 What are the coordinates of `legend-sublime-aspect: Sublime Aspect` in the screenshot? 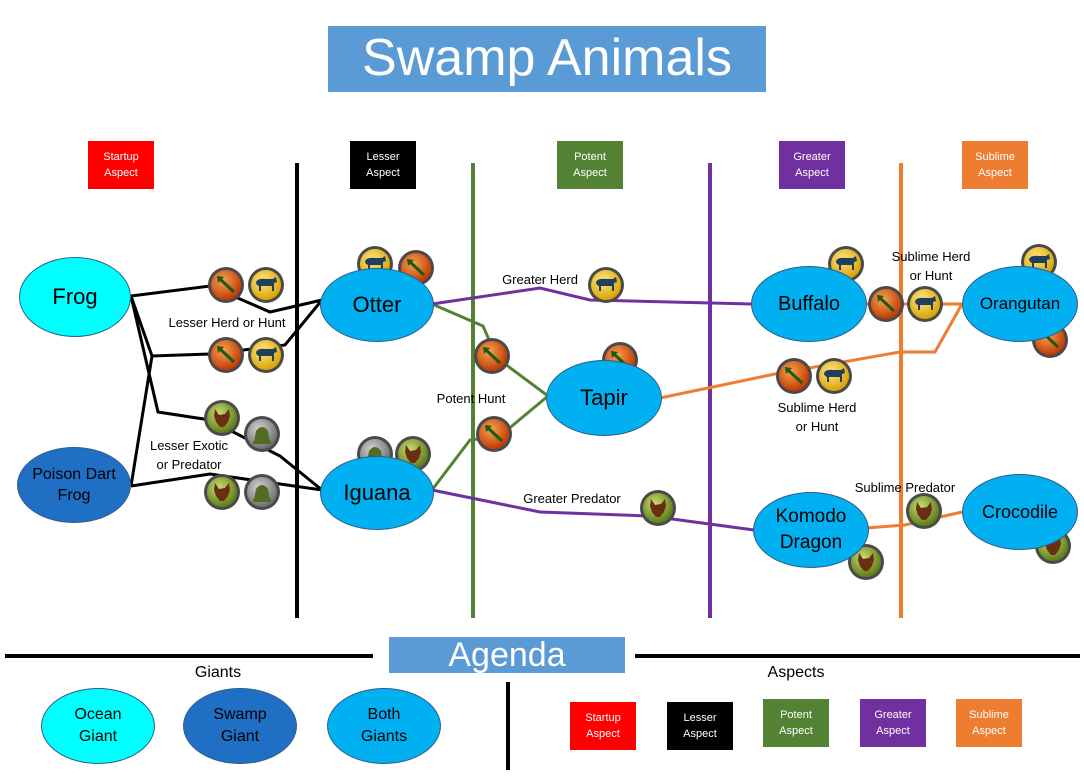 It's located at (989, 723).